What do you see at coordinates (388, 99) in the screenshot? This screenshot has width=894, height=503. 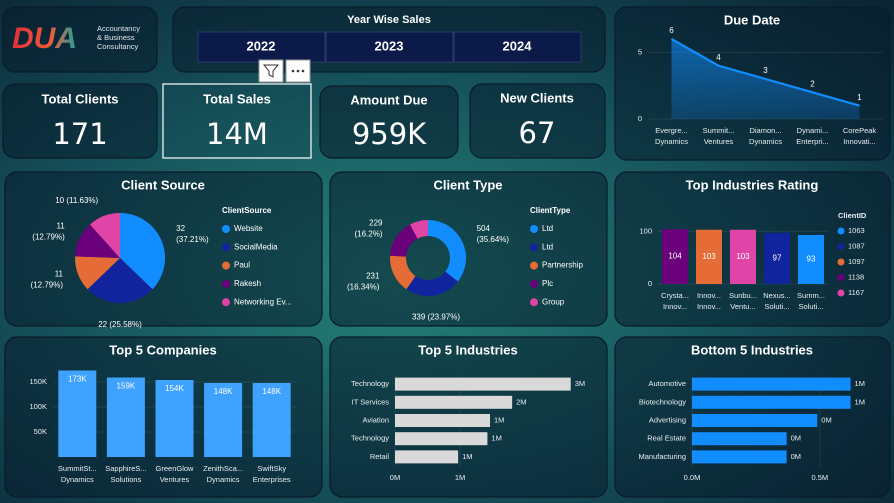 I see `kpi-label: Amount Due` at bounding box center [388, 99].